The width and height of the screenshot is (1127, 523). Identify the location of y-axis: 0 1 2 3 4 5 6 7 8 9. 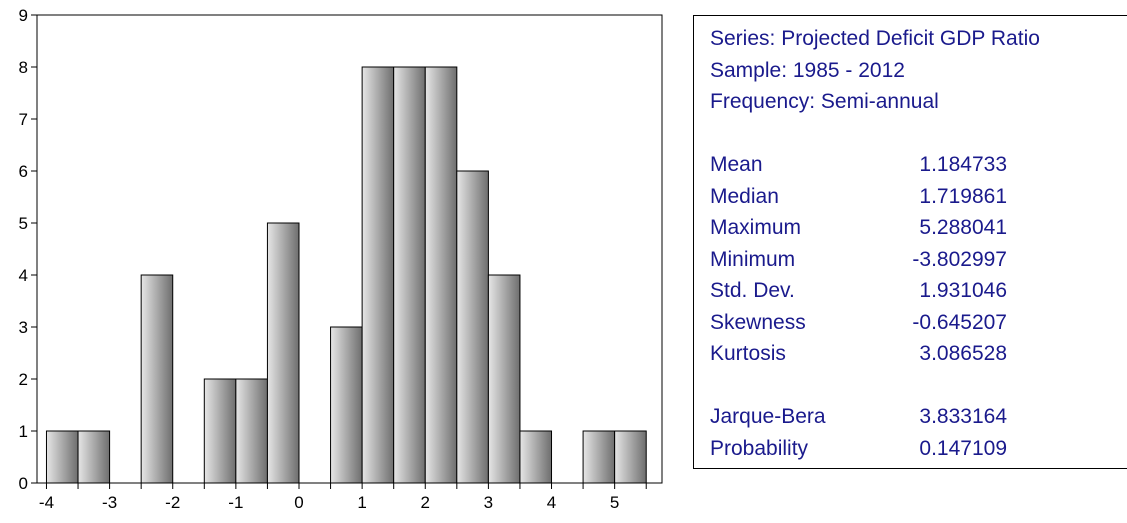
(28, 249).